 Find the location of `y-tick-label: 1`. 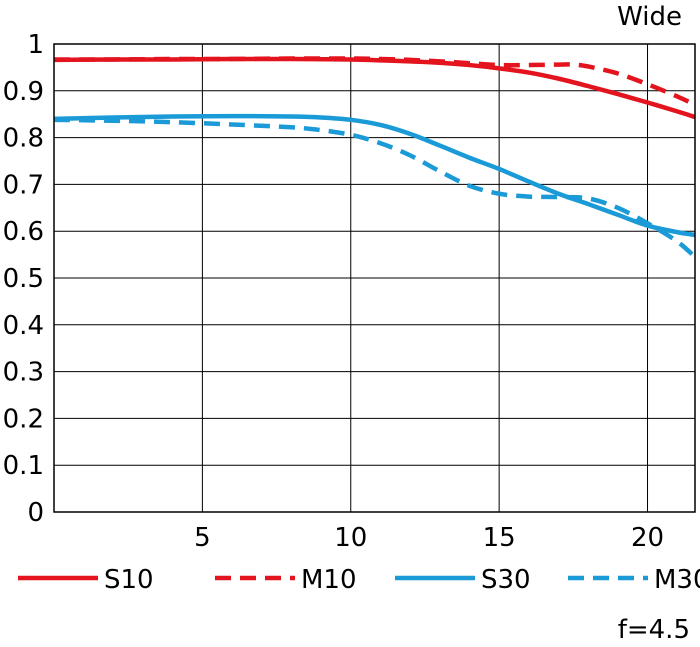

y-tick-label: 1 is located at coordinates (35, 45).